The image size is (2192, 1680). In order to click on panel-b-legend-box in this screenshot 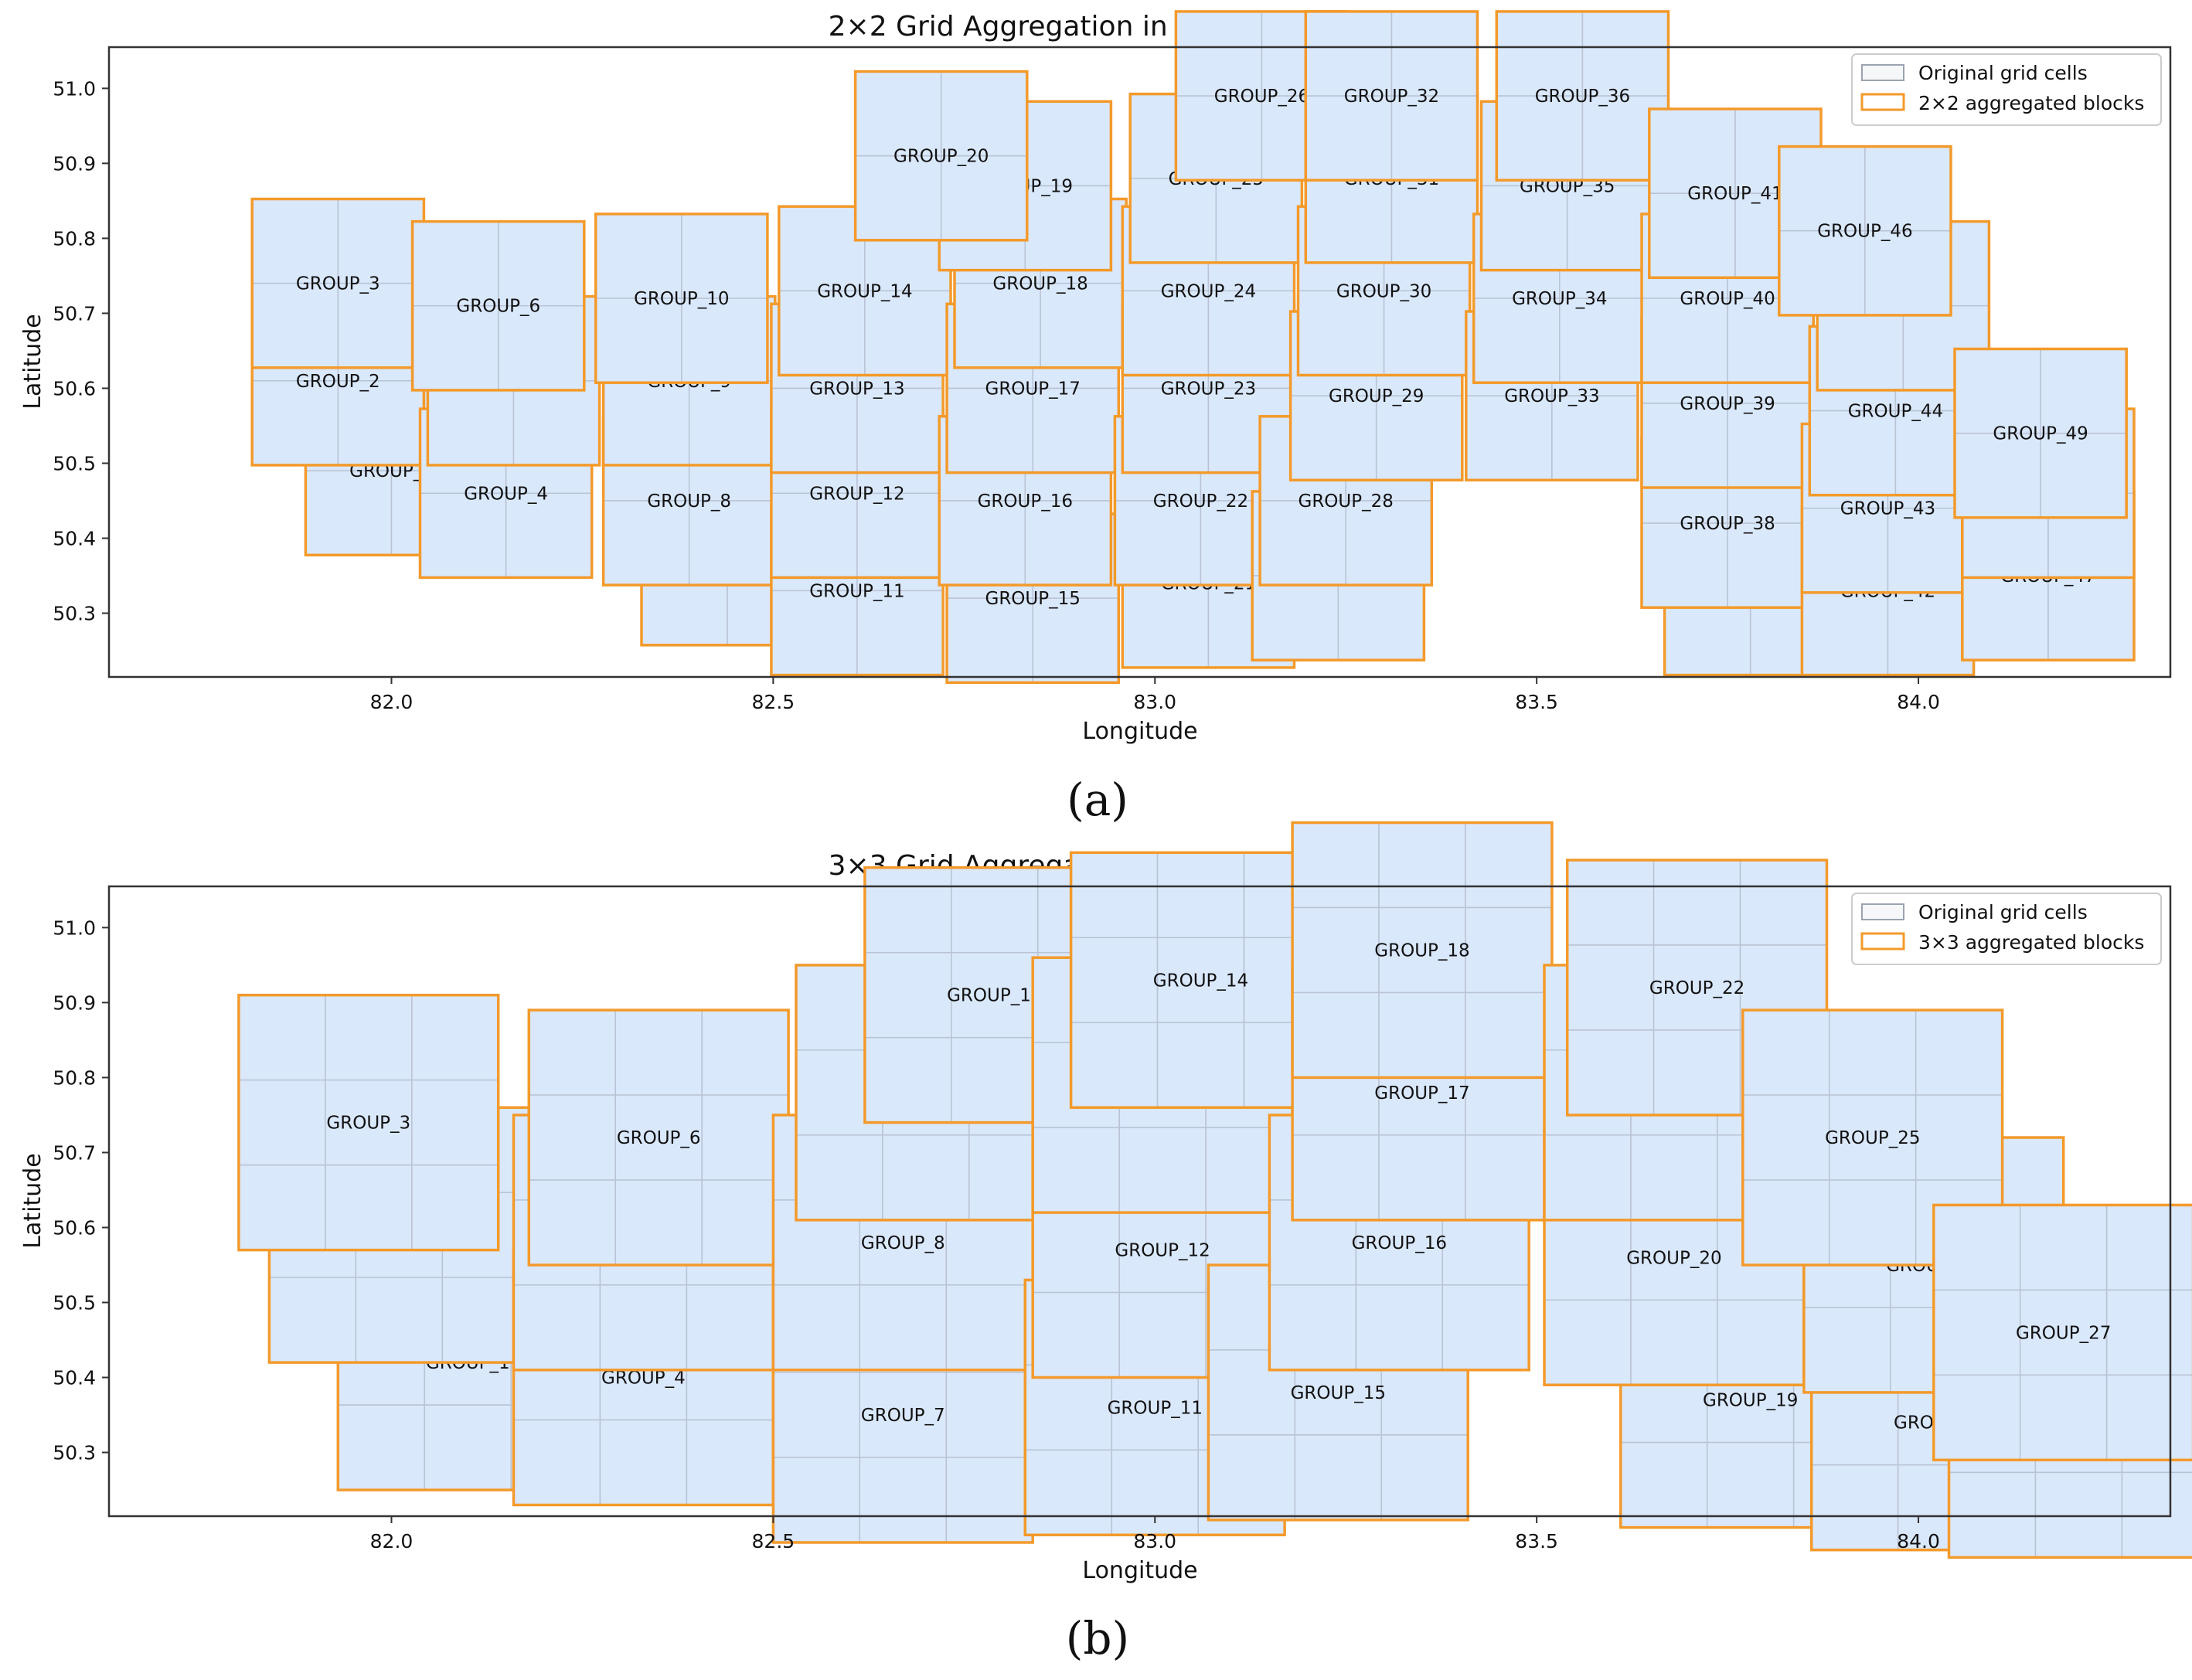, I will do `click(2006, 929)`.